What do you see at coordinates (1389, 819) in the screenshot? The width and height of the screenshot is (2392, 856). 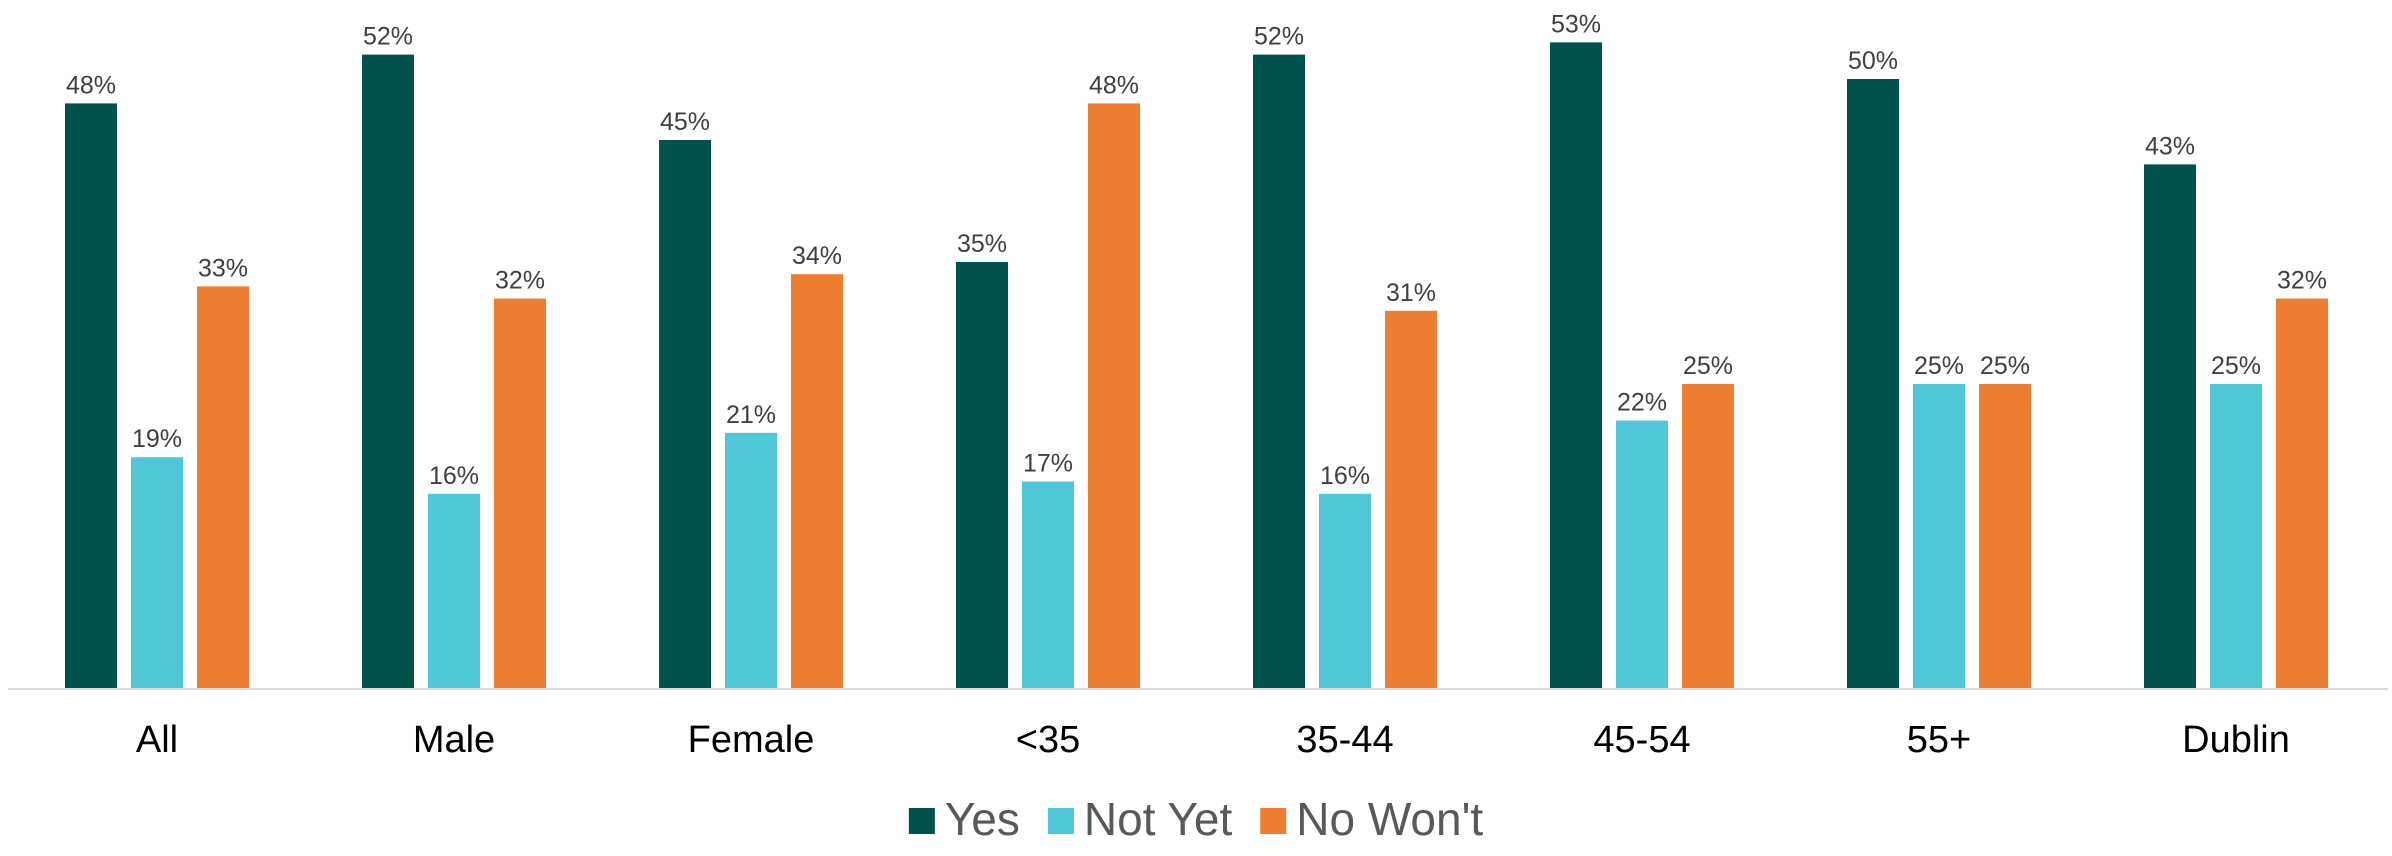 I see `legend-label-no-won-t: No Won't` at bounding box center [1389, 819].